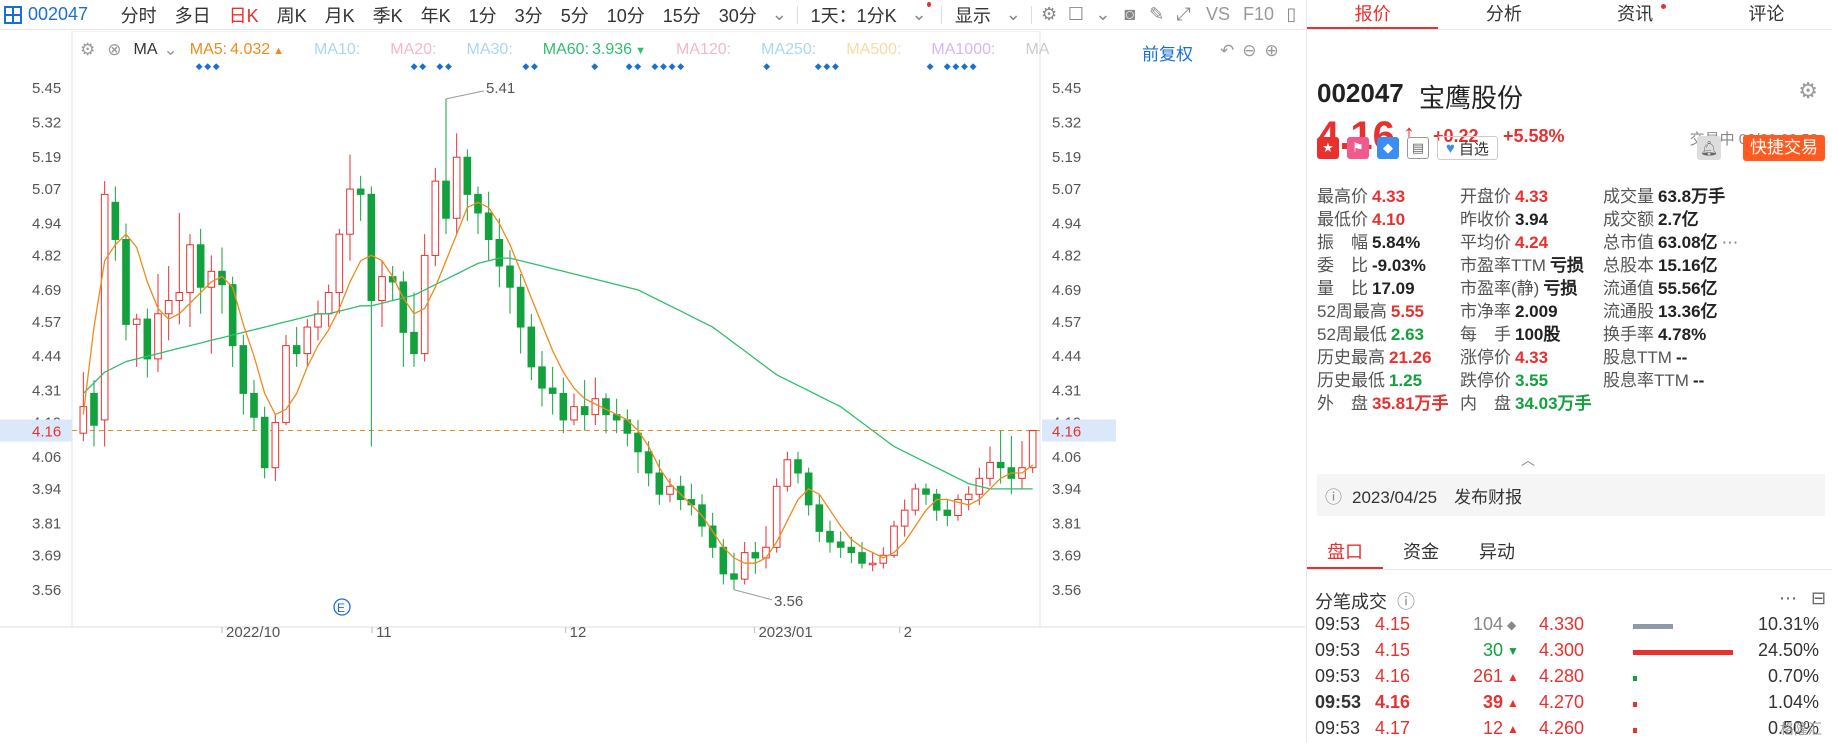  Describe the element at coordinates (594, 50) in the screenshot. I see `ma-item: MA60: 3.936 ▼` at that location.